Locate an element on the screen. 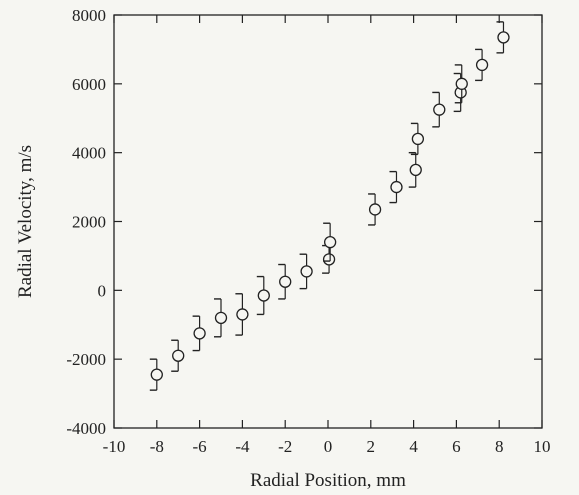 The width and height of the screenshot is (579, 495). x-tick-label: 2 is located at coordinates (371, 446).